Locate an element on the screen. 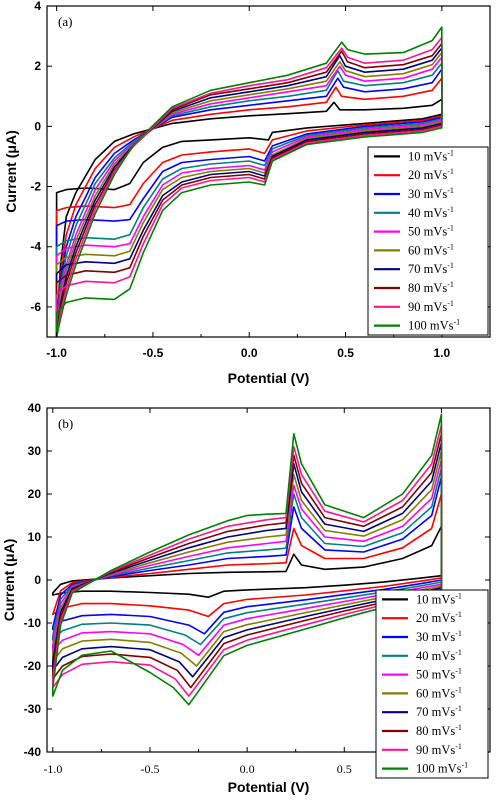 This screenshot has width=496, height=809. y-tick-label: -4 is located at coordinates (35, 247).